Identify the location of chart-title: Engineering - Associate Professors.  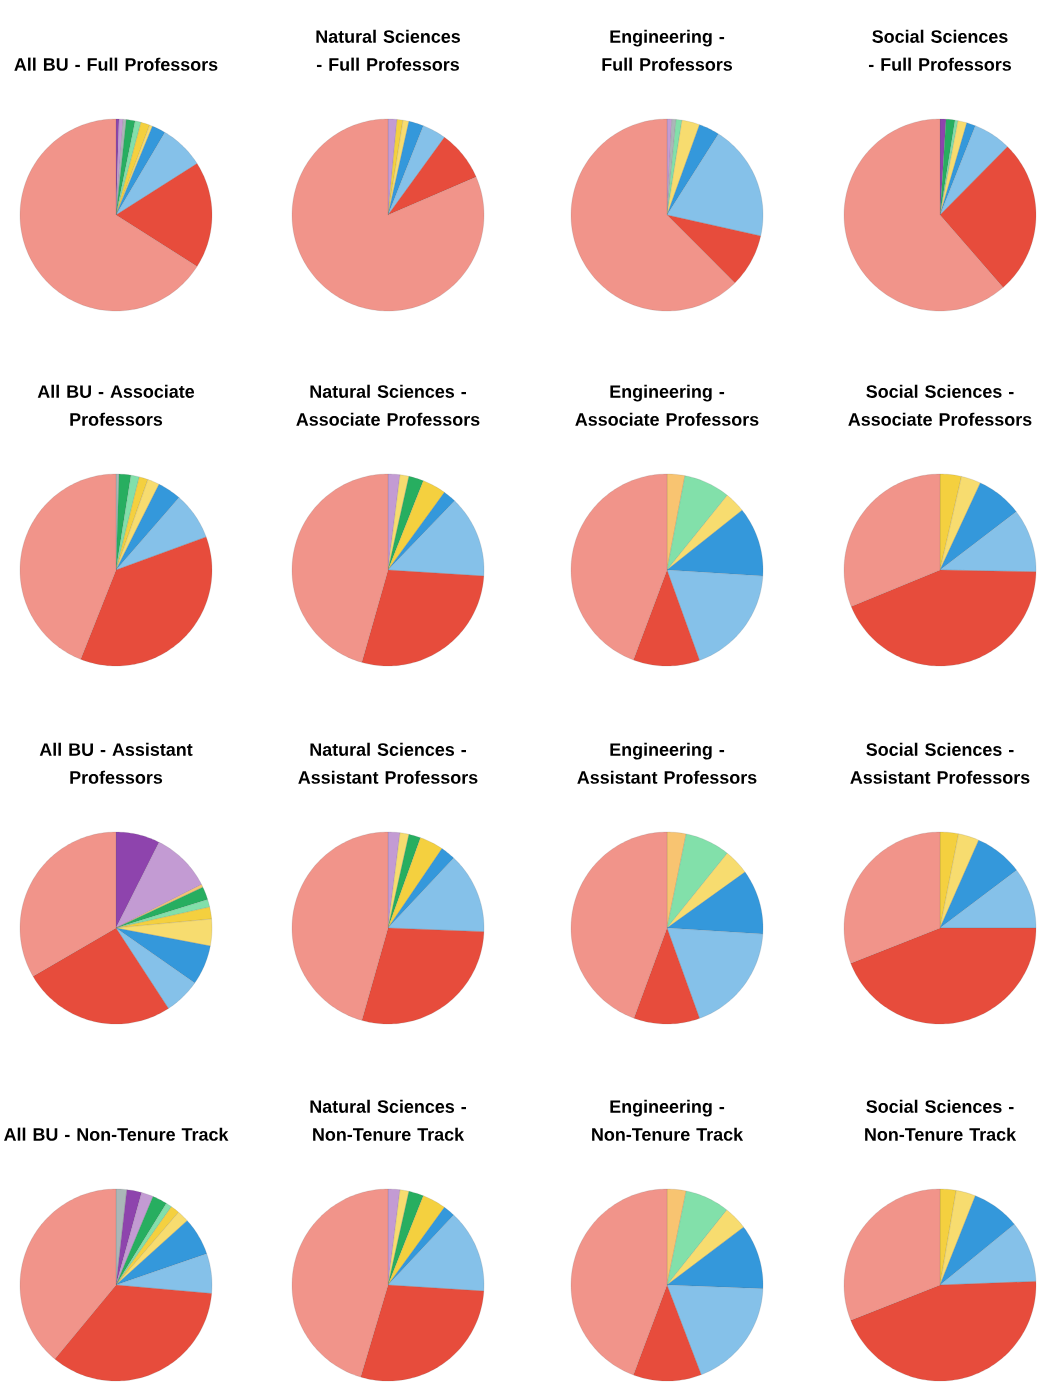
(667, 405).